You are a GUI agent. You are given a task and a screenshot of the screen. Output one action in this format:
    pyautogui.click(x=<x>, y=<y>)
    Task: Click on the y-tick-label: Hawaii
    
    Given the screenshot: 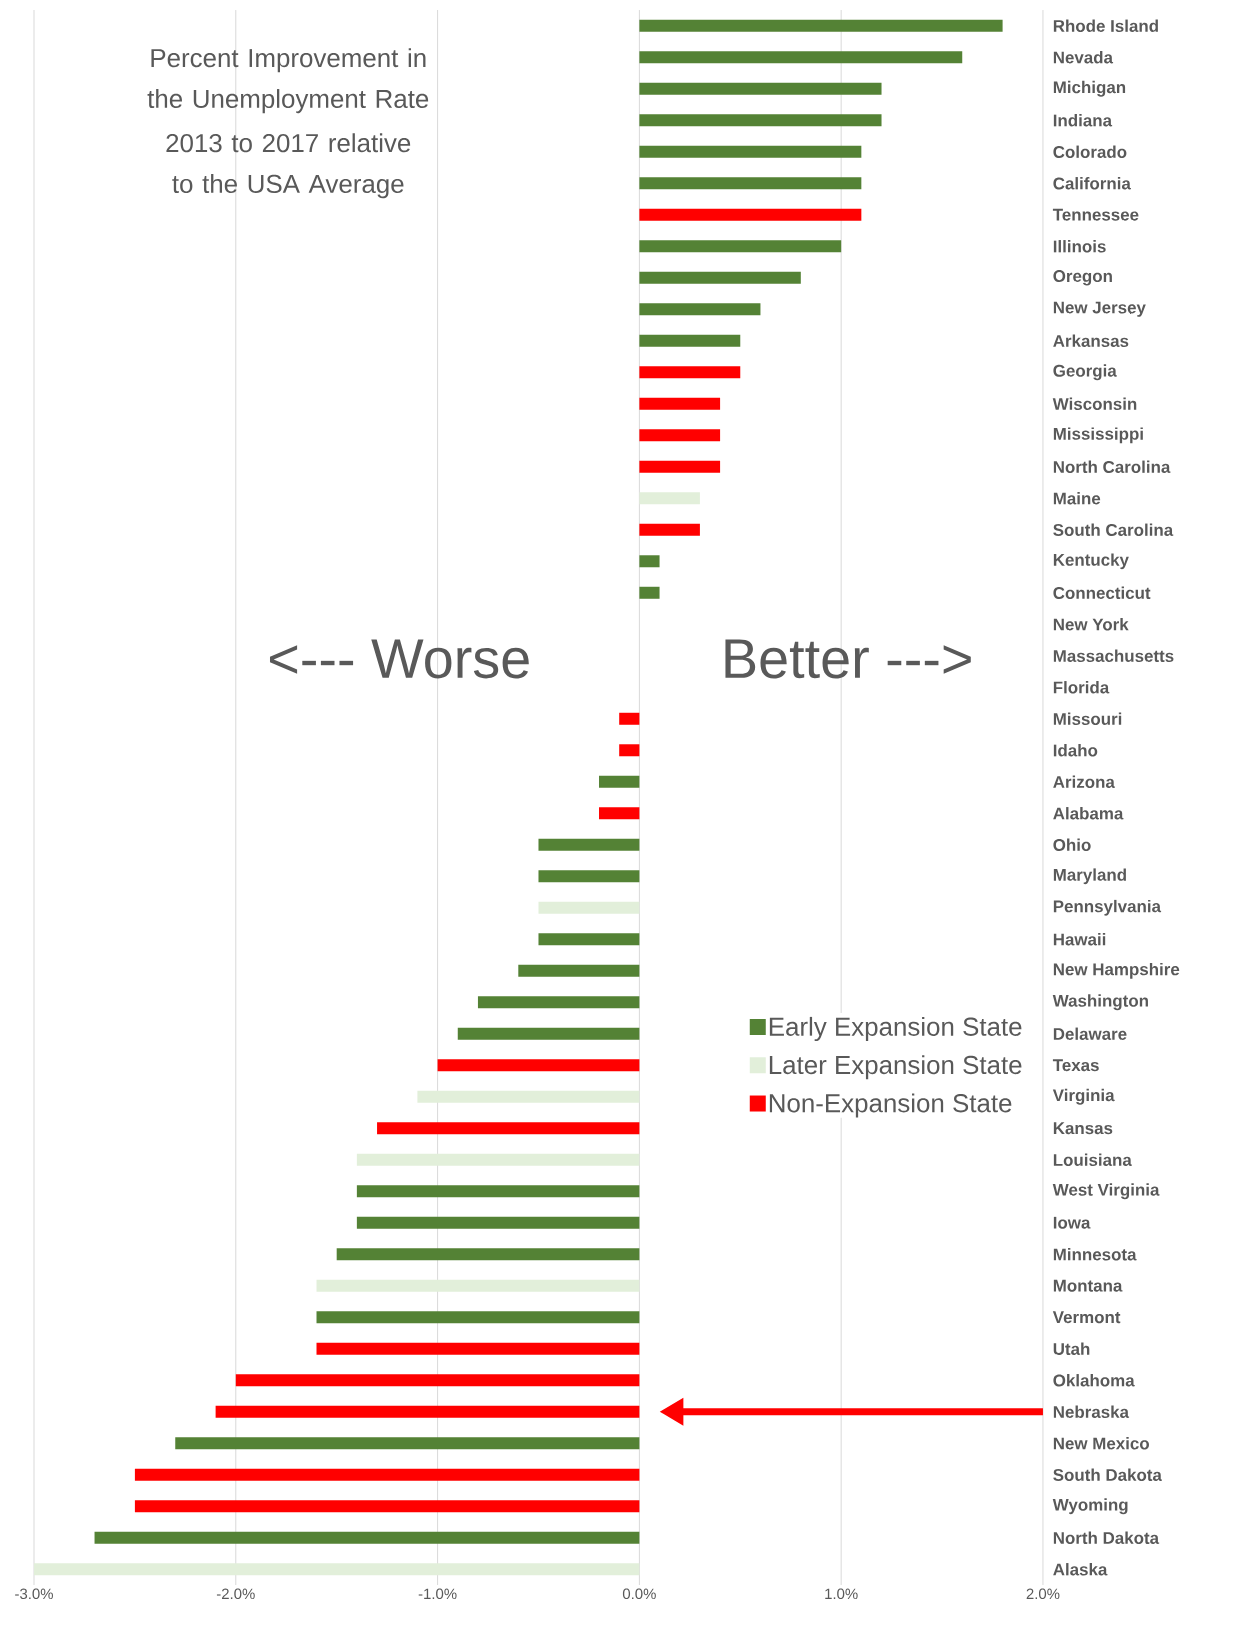 What is the action you would take?
    pyautogui.click(x=1079, y=939)
    